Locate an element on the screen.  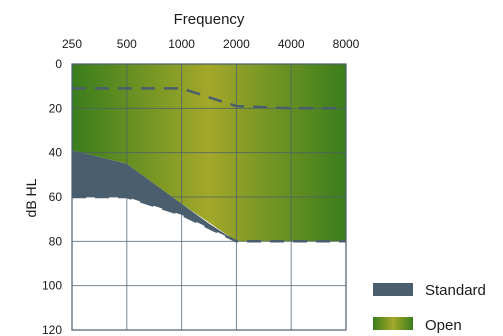
dashed-line-lower is located at coordinates (209, 219).